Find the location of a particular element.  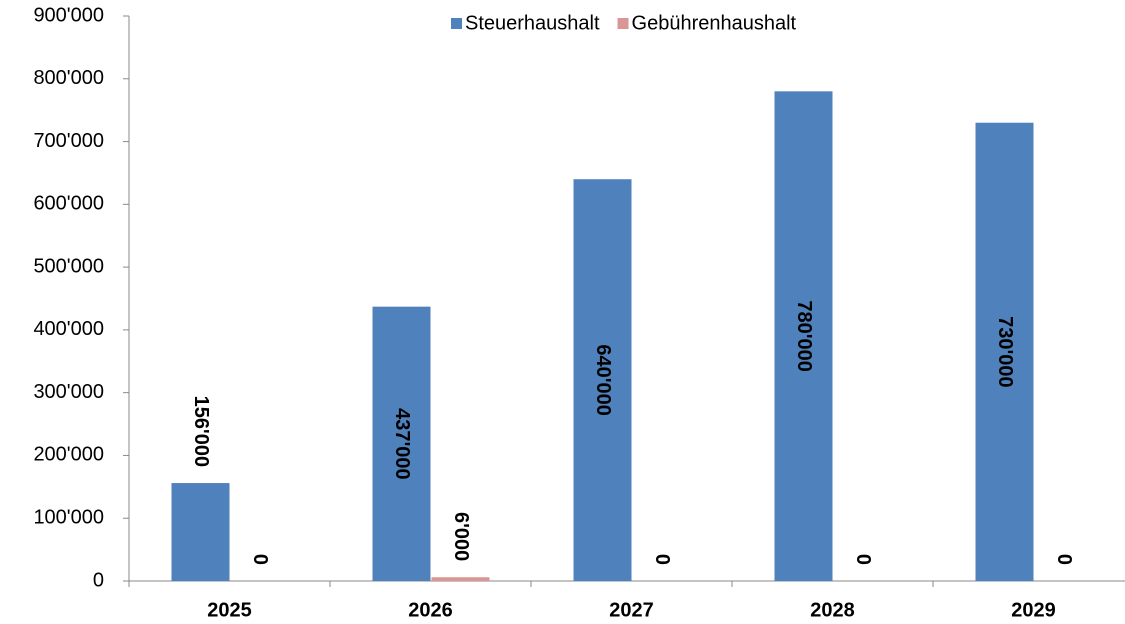

y-tick-label: 100'000 is located at coordinates (68, 518).